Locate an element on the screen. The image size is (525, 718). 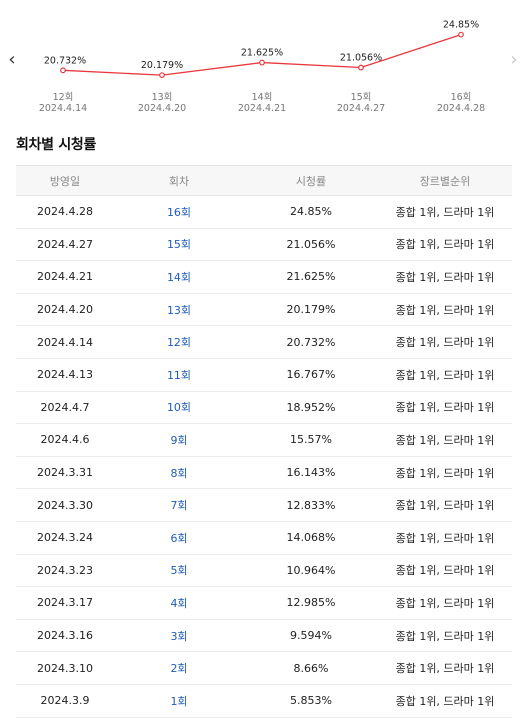
episode-link: 5회 is located at coordinates (179, 571).